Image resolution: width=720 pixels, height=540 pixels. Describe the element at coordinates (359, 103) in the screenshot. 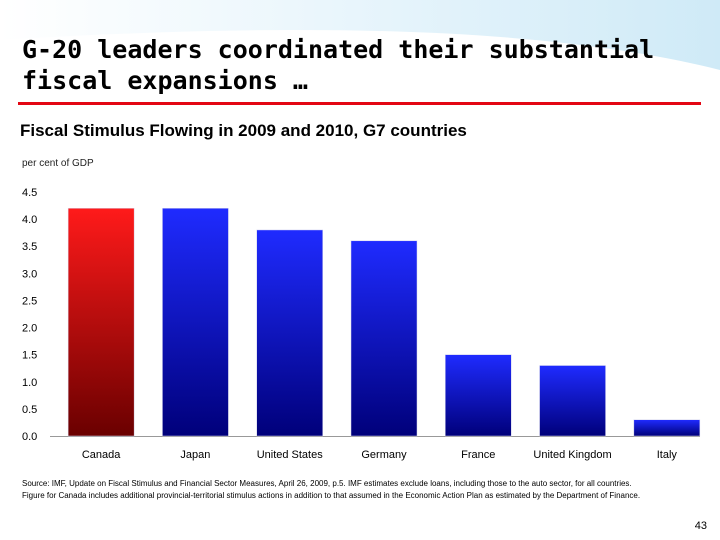

I see `title-divider` at that location.